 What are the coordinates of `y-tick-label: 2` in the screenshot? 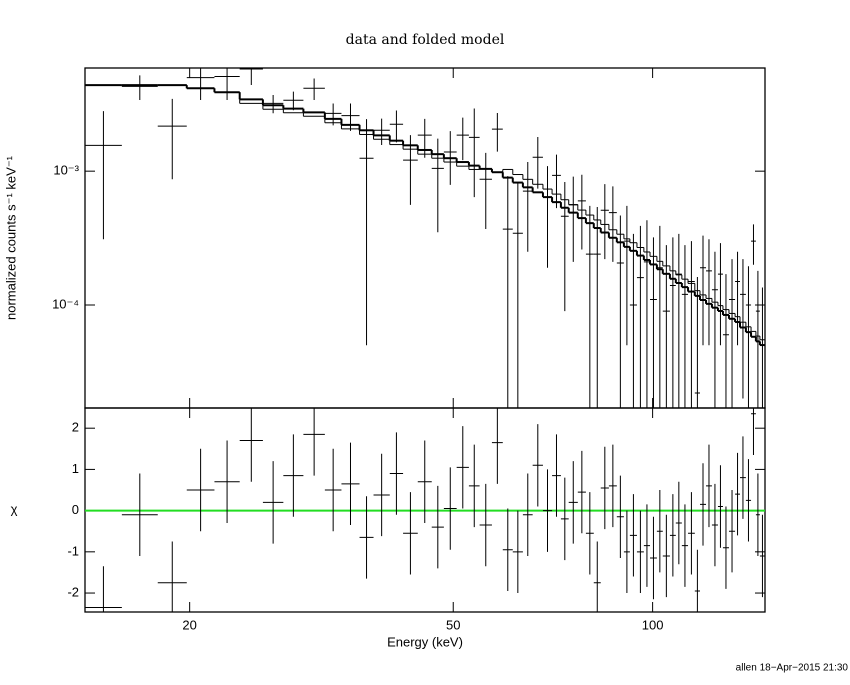 It's located at (75, 427).